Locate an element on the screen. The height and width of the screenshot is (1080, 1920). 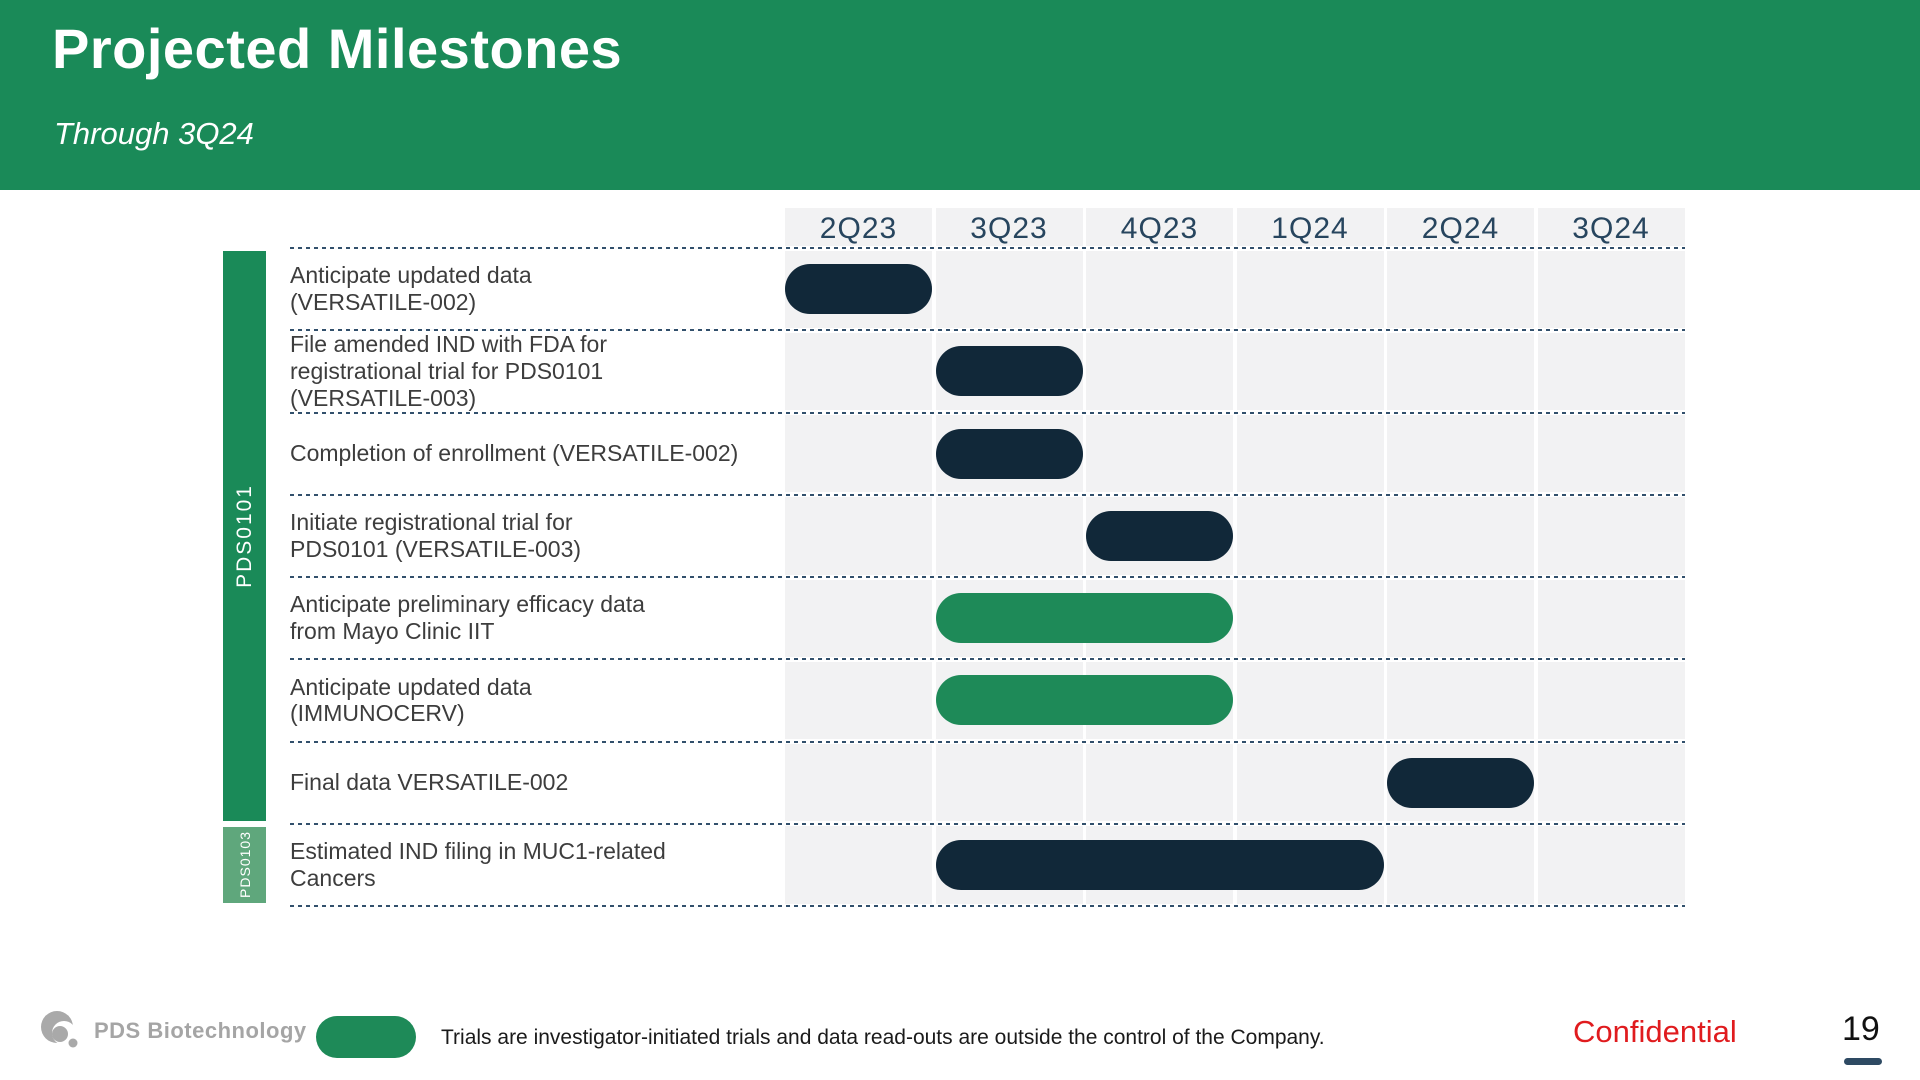
milestone-label: Final data VERSATILE-002 is located at coordinates (429, 782).